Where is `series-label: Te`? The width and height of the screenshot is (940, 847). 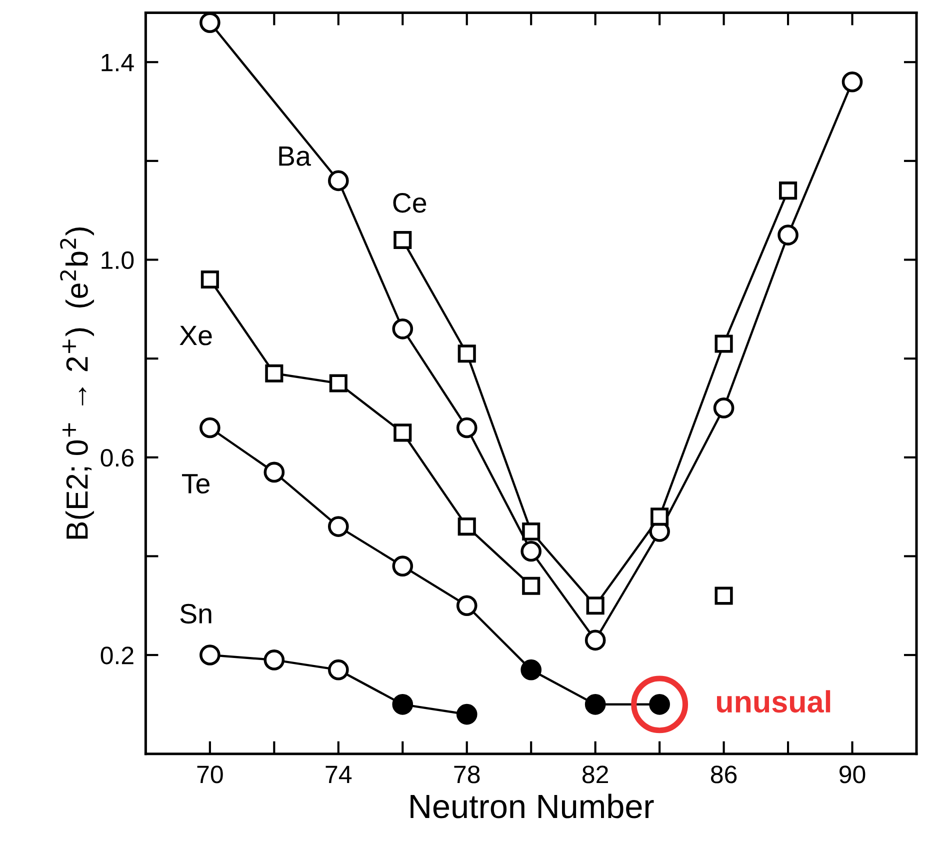
series-label: Te is located at coordinates (196, 484).